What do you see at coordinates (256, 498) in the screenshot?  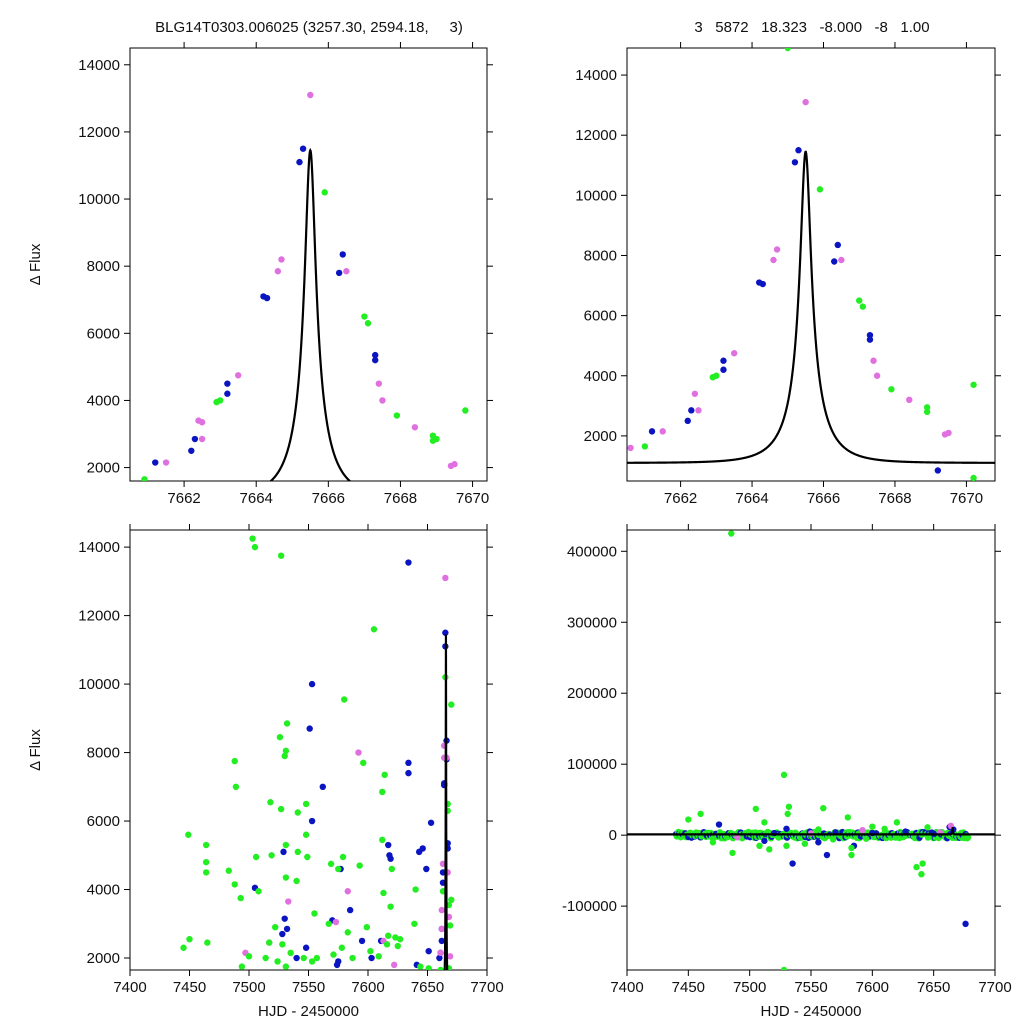 I see `x-tick-label: 7664` at bounding box center [256, 498].